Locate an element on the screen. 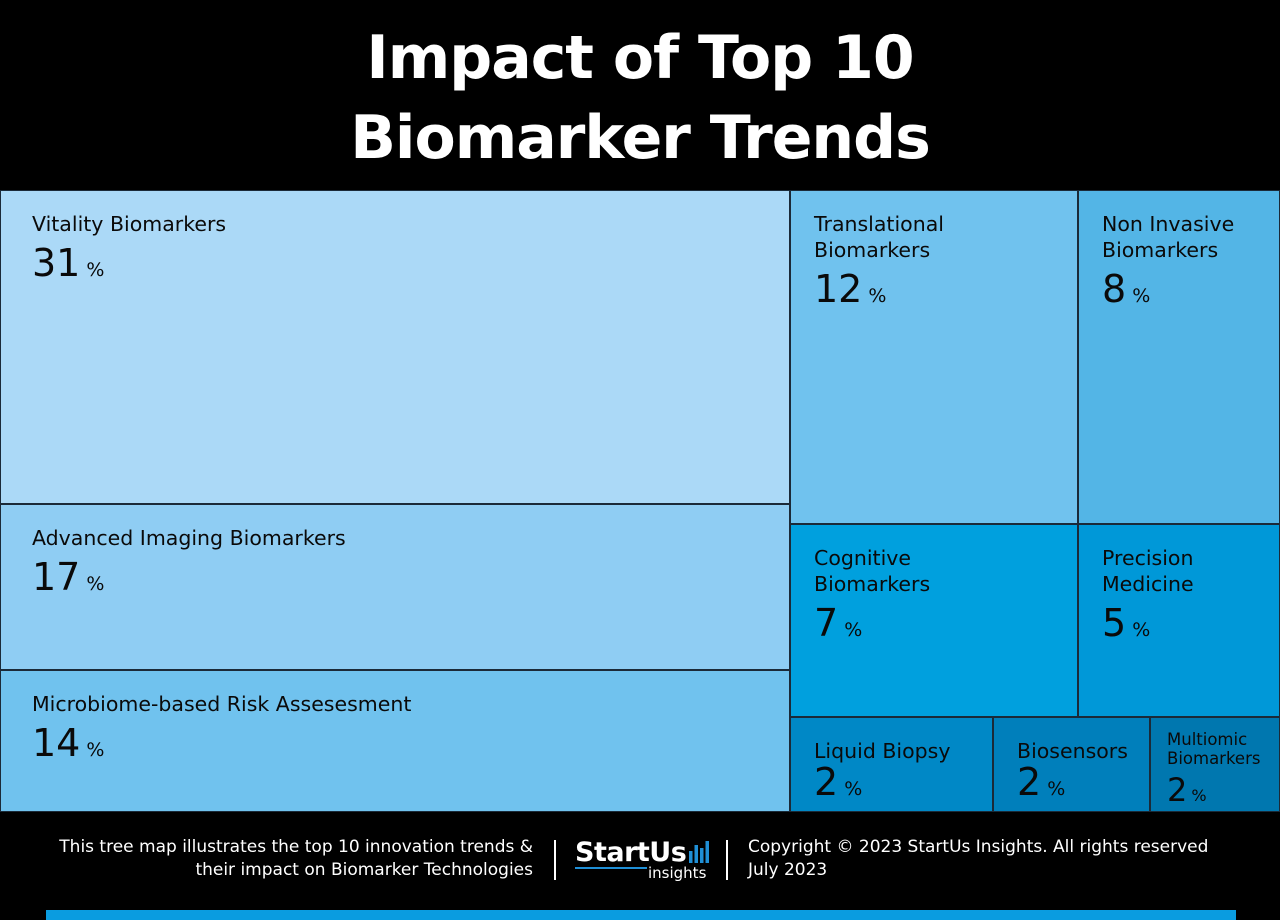 The height and width of the screenshot is (920, 1280). tile-value-number: 7 is located at coordinates (826, 623).